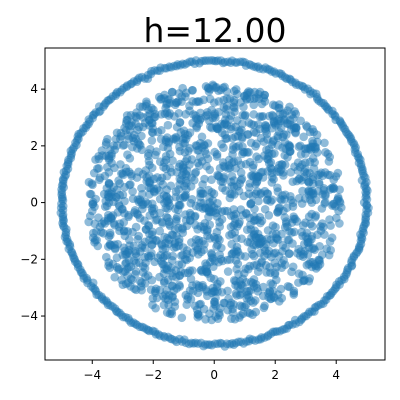  Describe the element at coordinates (34, 89) in the screenshot. I see `y-tick-label: 4` at that location.